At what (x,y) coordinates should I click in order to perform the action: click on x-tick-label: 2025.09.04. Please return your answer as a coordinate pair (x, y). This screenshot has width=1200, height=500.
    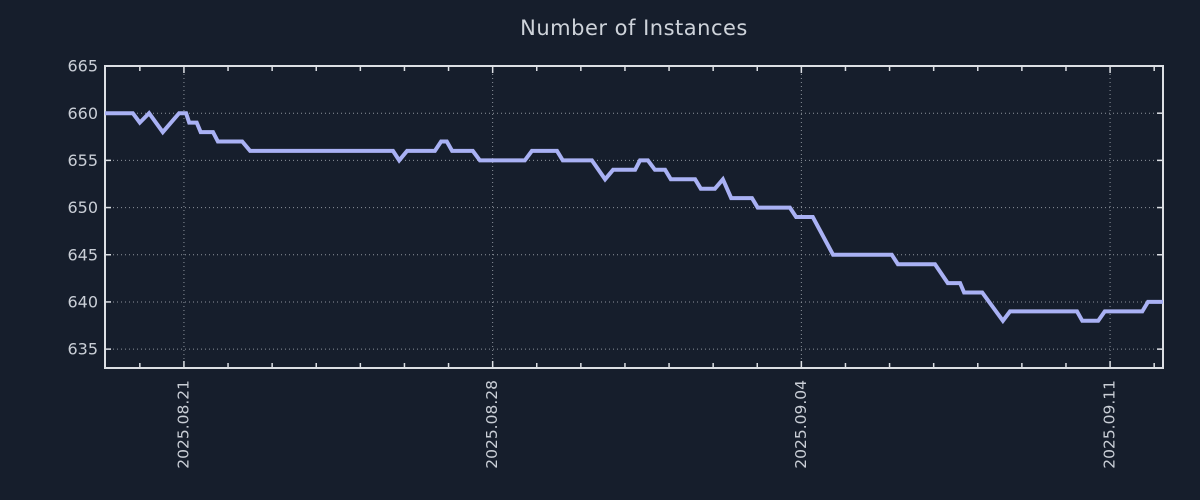
    Looking at the image, I should click on (801, 424).